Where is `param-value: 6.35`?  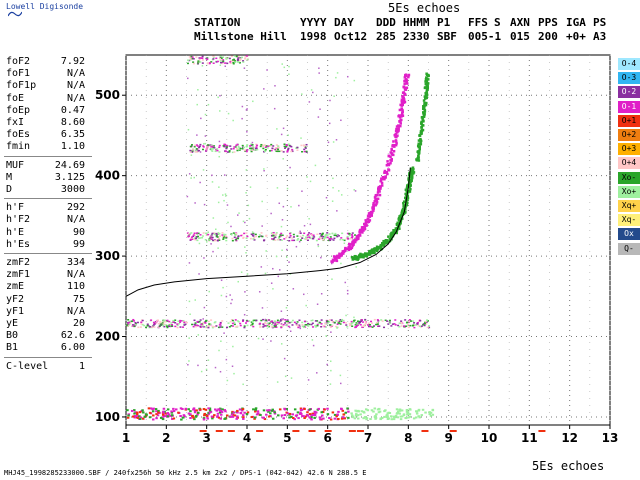
param-value: 6.35 is located at coordinates (72, 135).